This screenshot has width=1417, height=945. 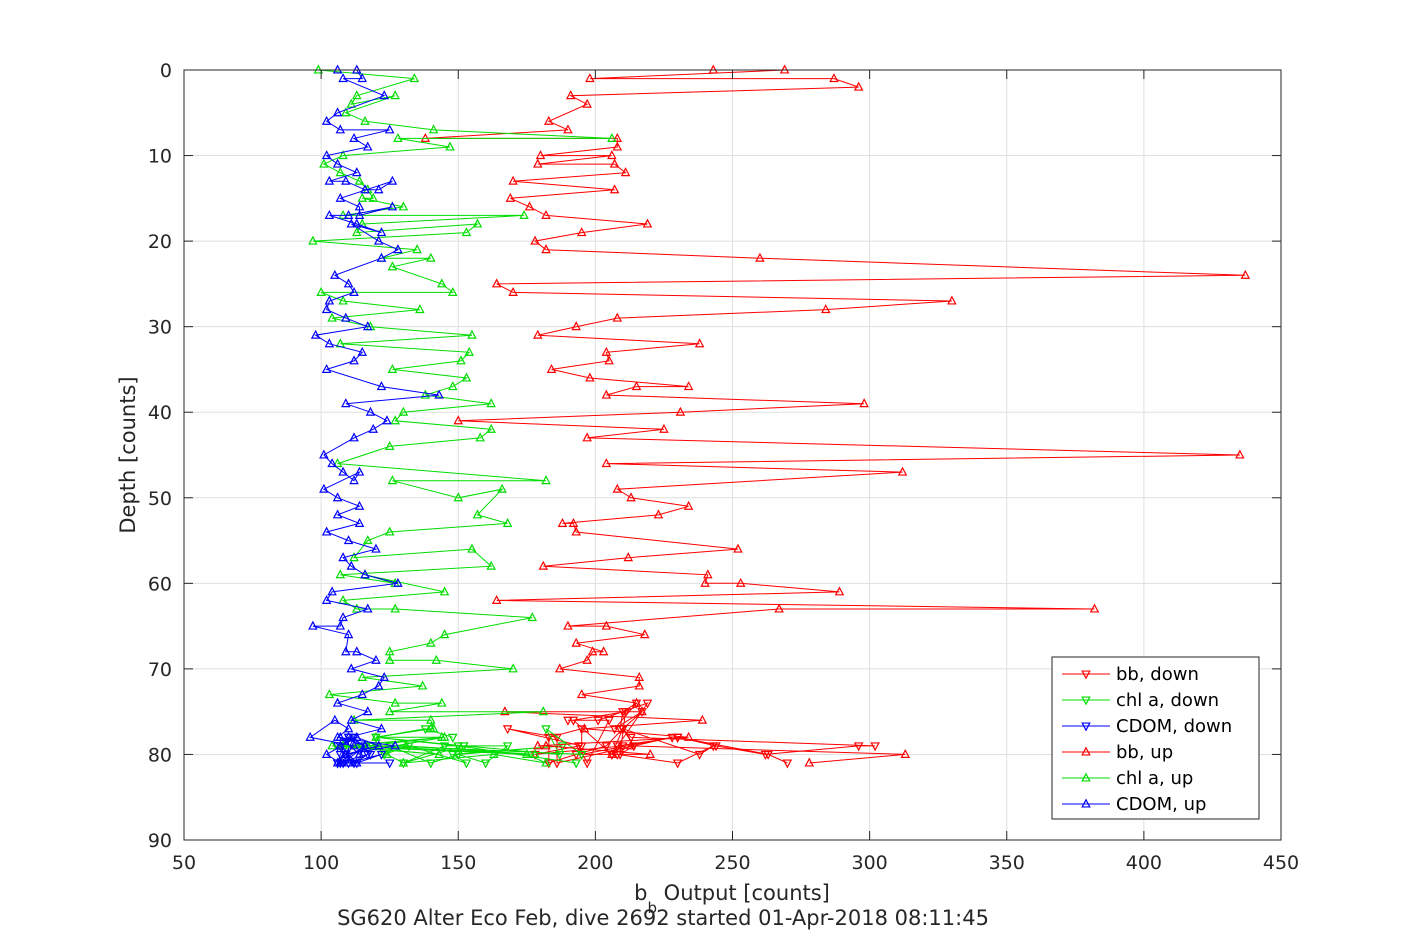 I want to click on x-tick-label: 450, so click(x=1281, y=863).